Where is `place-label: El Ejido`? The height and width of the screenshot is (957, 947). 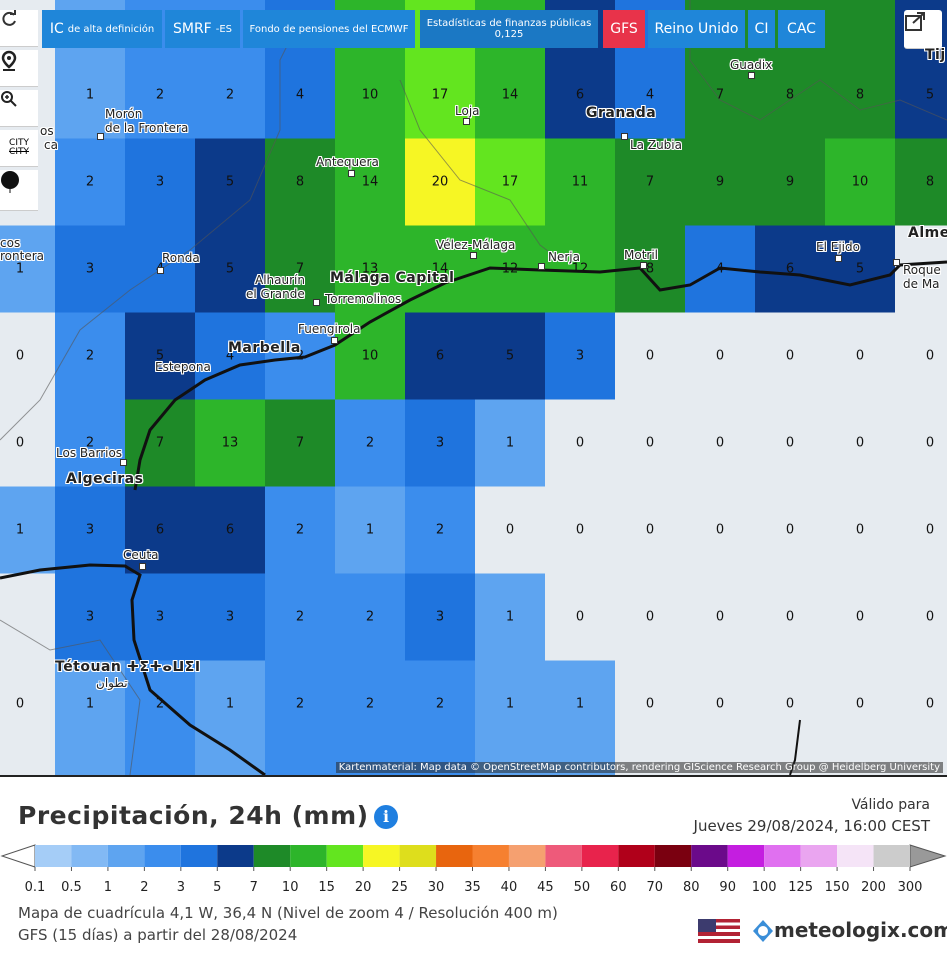 place-label: El Ejido is located at coordinates (838, 247).